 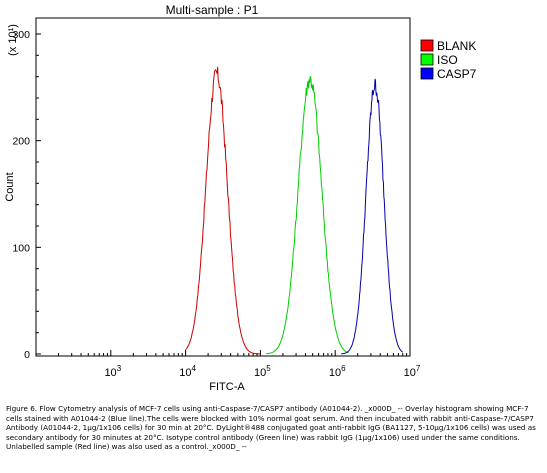 I want to click on legend-swatch-casp7, so click(x=427, y=73).